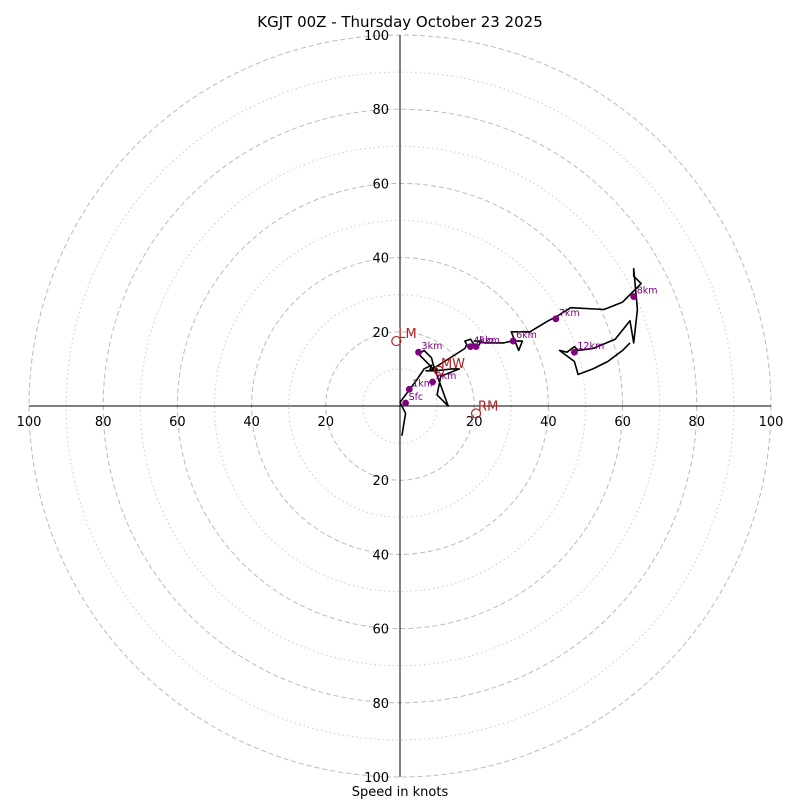 Image resolution: width=800 pixels, height=800 pixels. I want to click on storm-motion-markers: LM MW RM, so click(444, 373).